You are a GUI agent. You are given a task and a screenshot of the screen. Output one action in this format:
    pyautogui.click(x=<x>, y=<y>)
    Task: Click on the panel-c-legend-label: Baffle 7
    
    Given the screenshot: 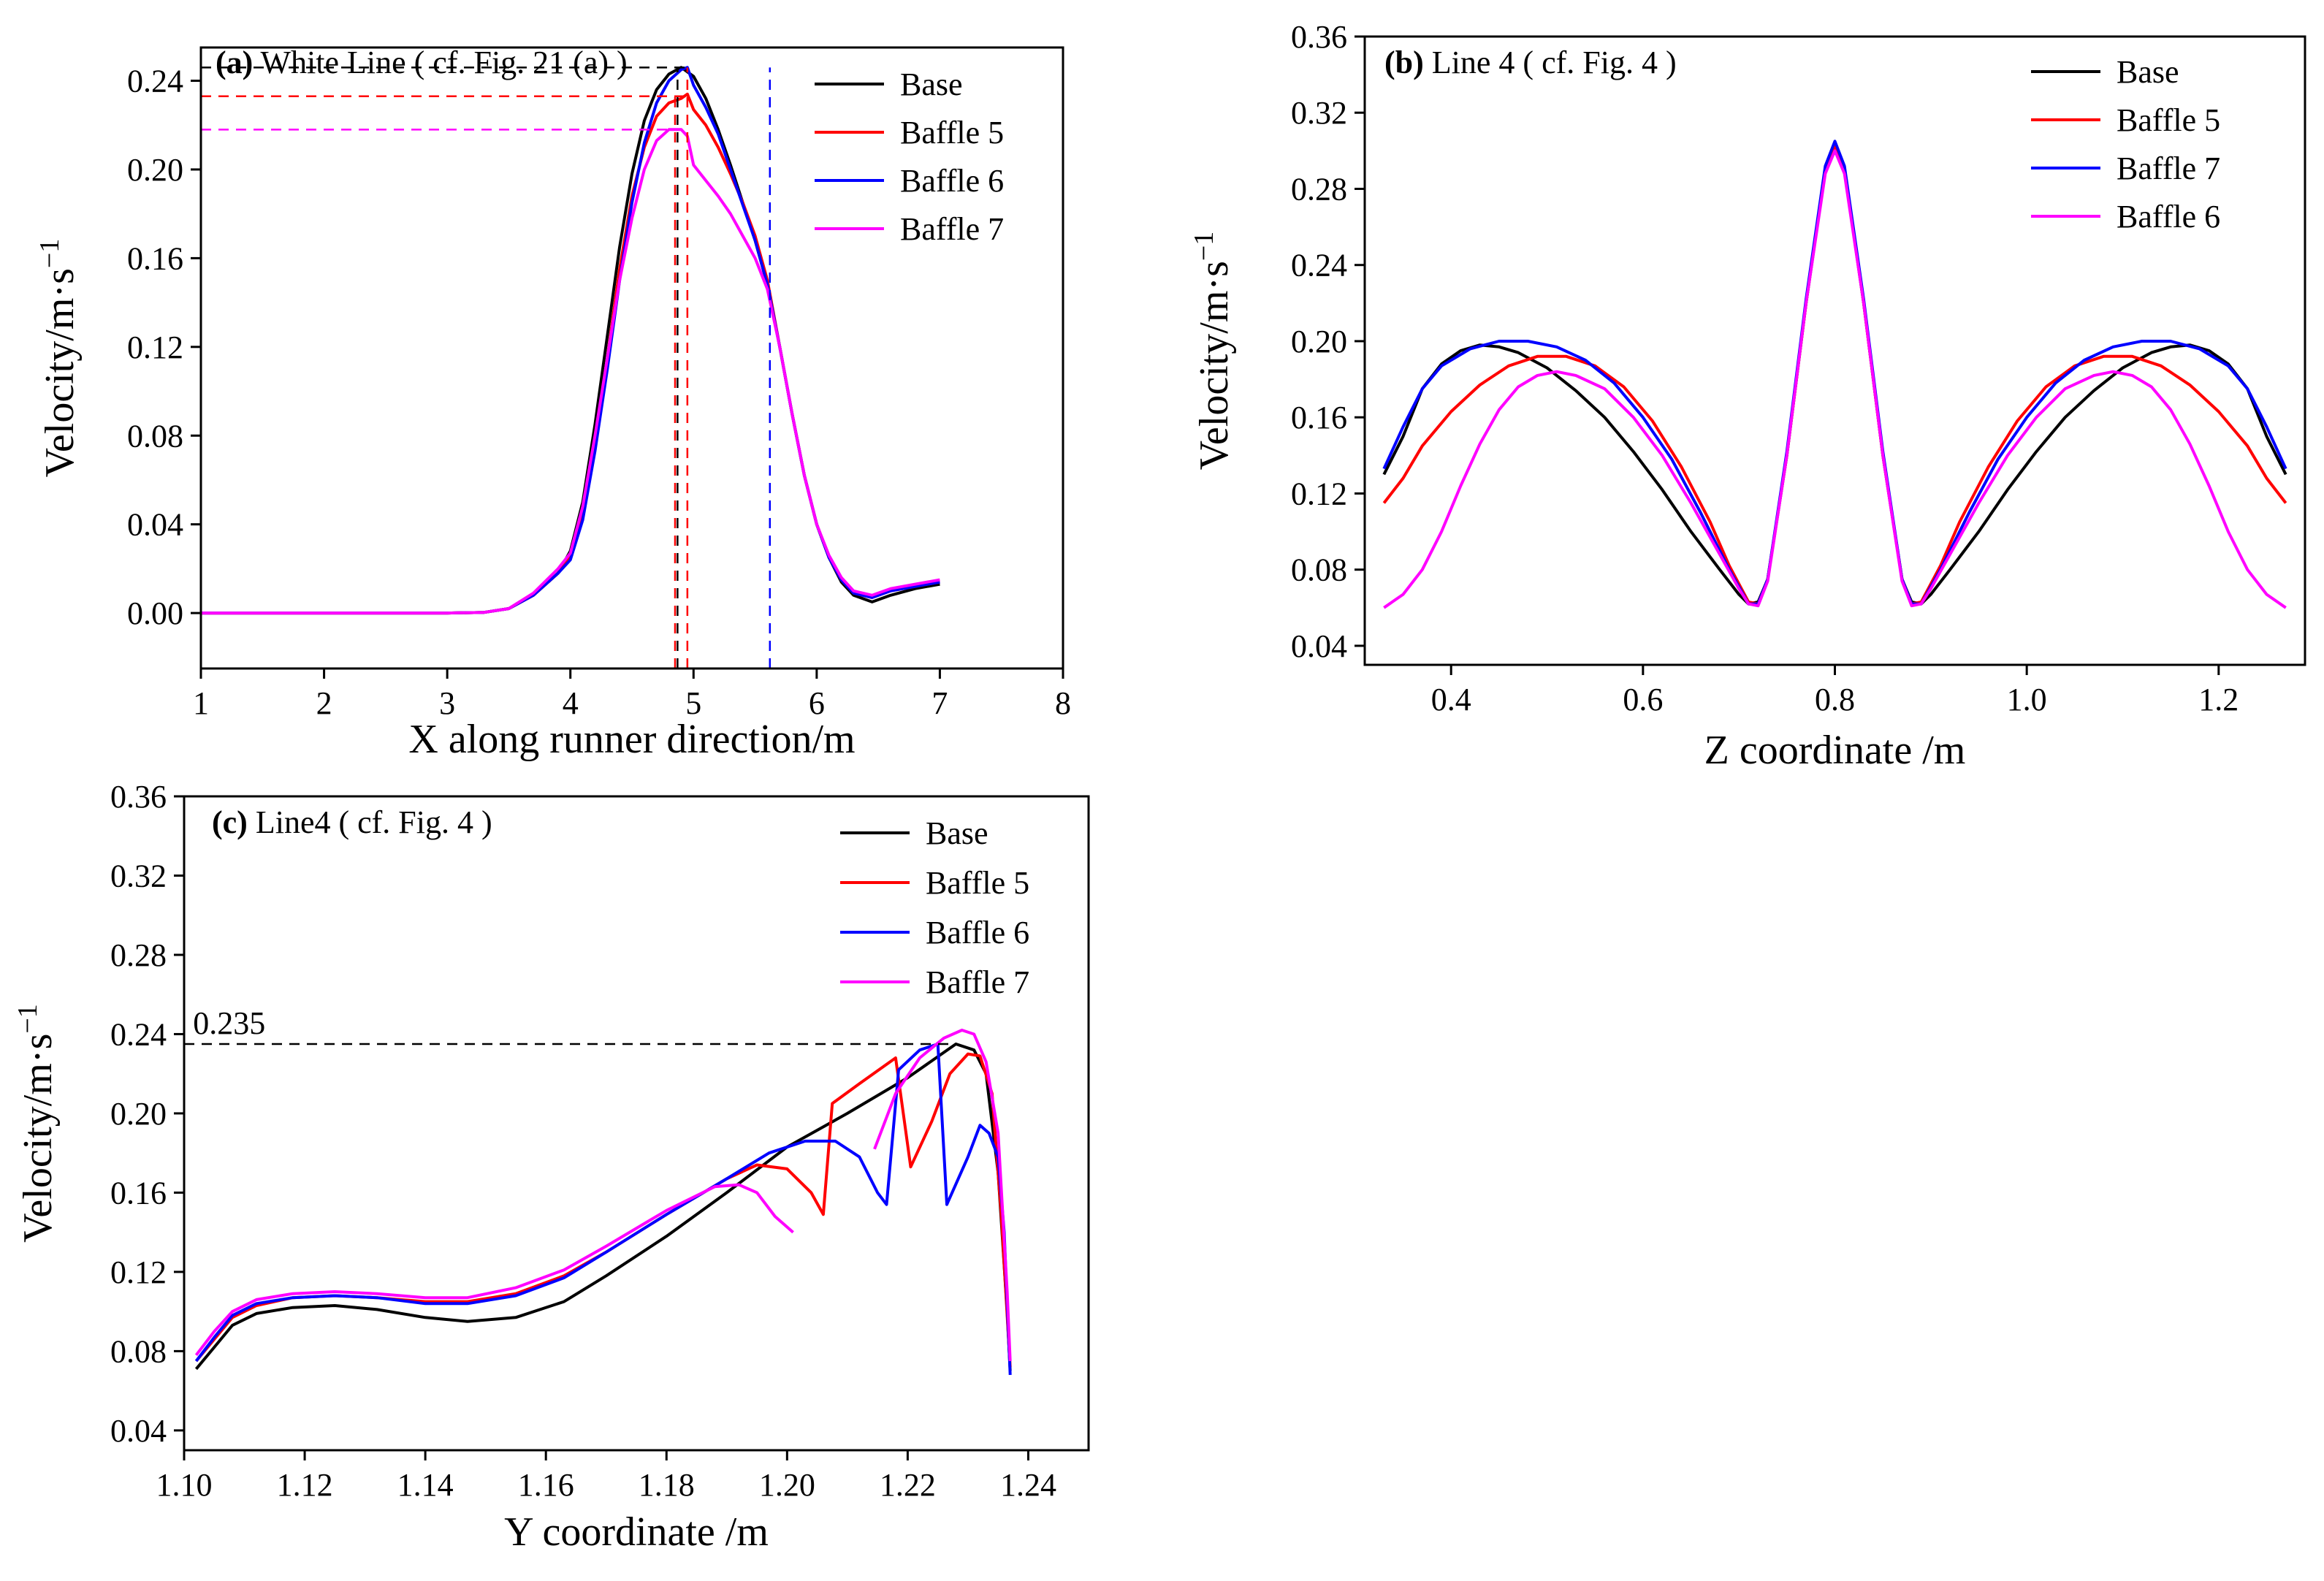 What is the action you would take?
    pyautogui.click(x=978, y=982)
    